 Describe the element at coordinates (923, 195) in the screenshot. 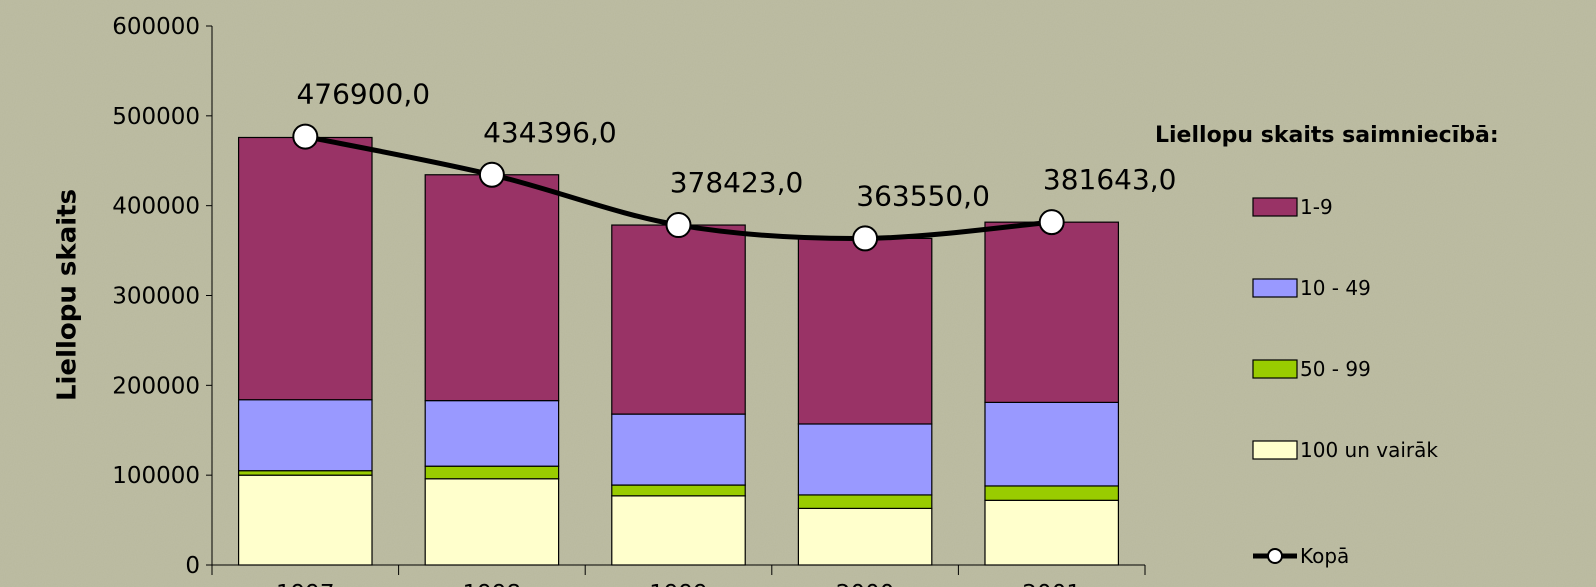

I see `data-label: 363550,0` at that location.